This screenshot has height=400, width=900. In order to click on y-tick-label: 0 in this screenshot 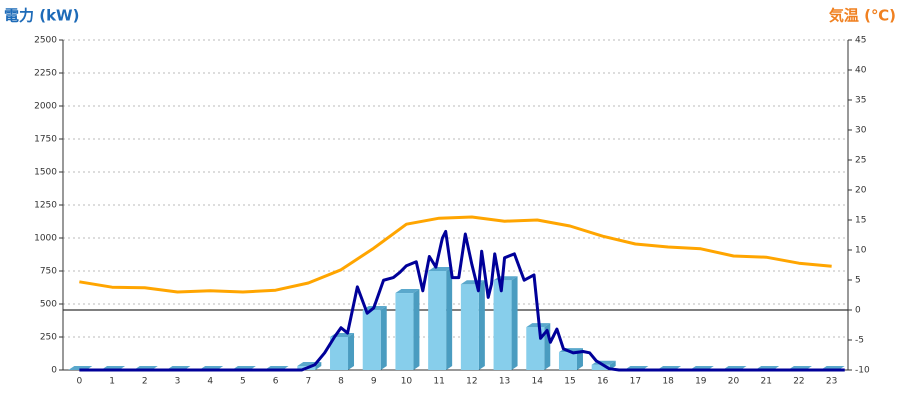, I will do `click(54, 371)`.